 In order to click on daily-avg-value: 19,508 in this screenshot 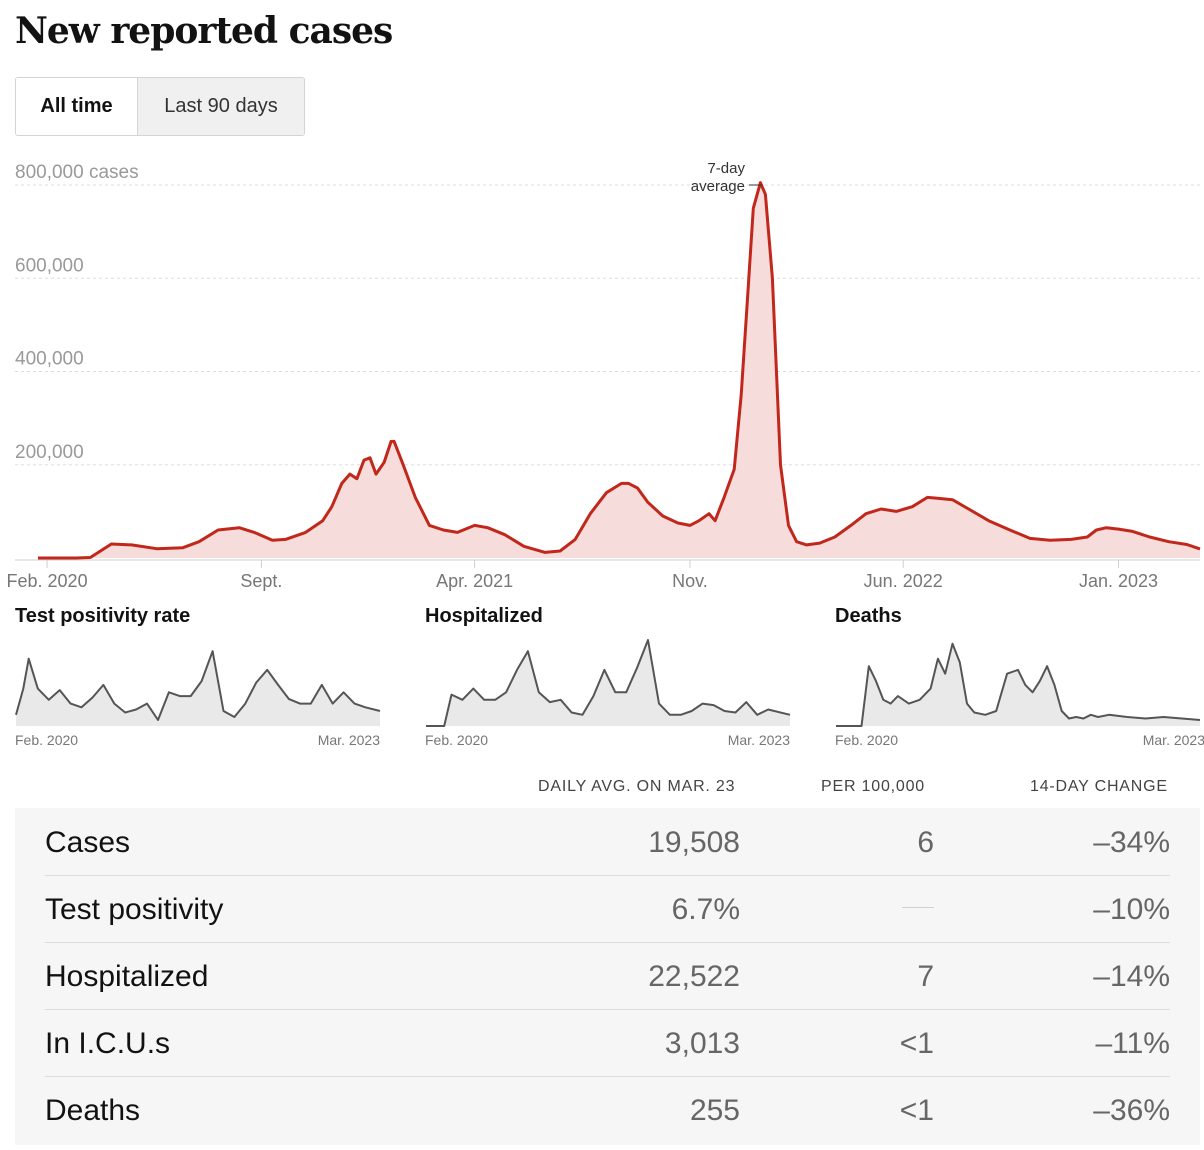, I will do `click(694, 842)`.